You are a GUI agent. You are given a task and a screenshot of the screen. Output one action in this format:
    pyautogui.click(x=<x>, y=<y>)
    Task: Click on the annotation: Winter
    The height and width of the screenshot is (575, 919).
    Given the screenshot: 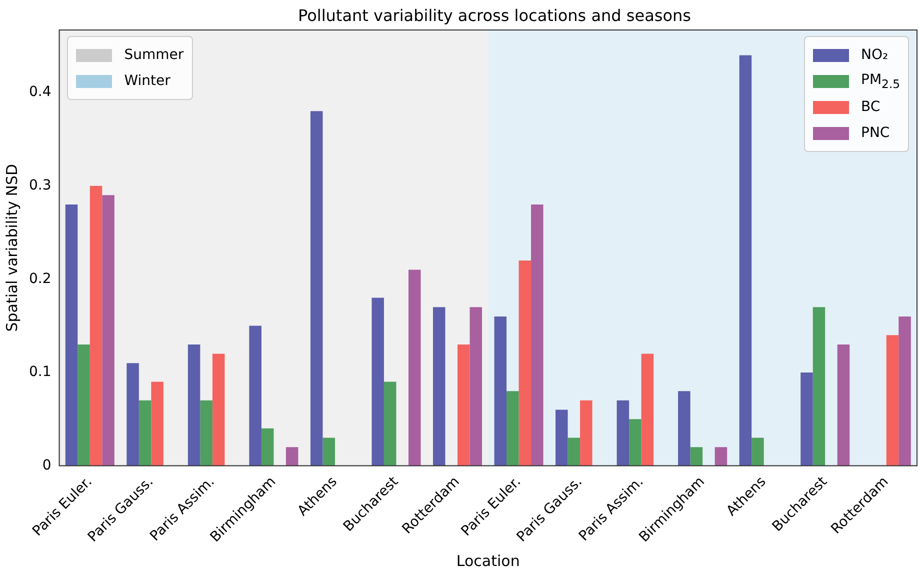 What is the action you would take?
    pyautogui.click(x=147, y=81)
    